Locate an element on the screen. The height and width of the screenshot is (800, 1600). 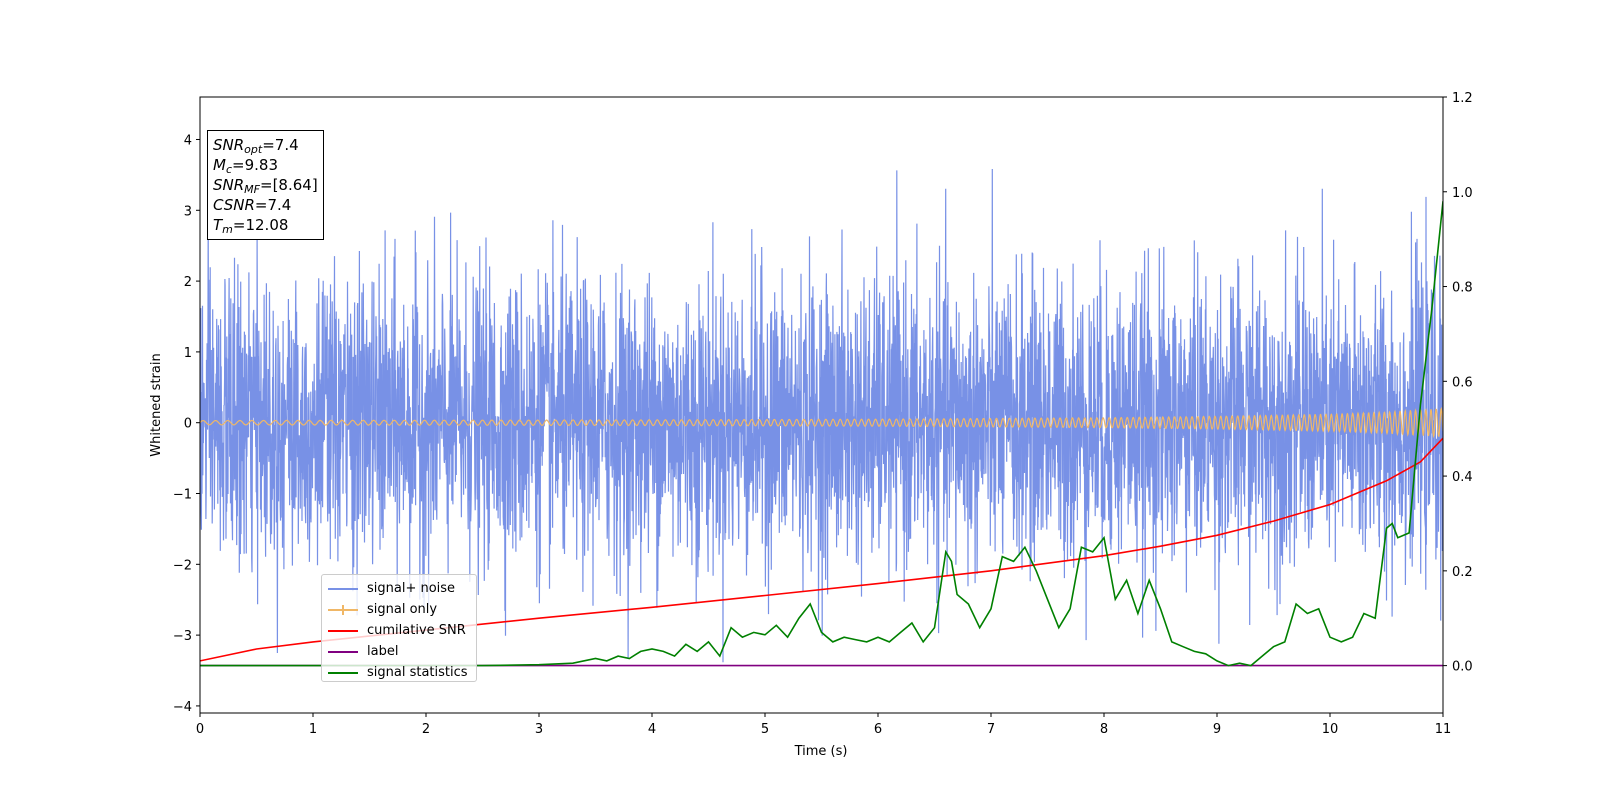
y2-tick-label: 0.8 is located at coordinates (1462, 288).